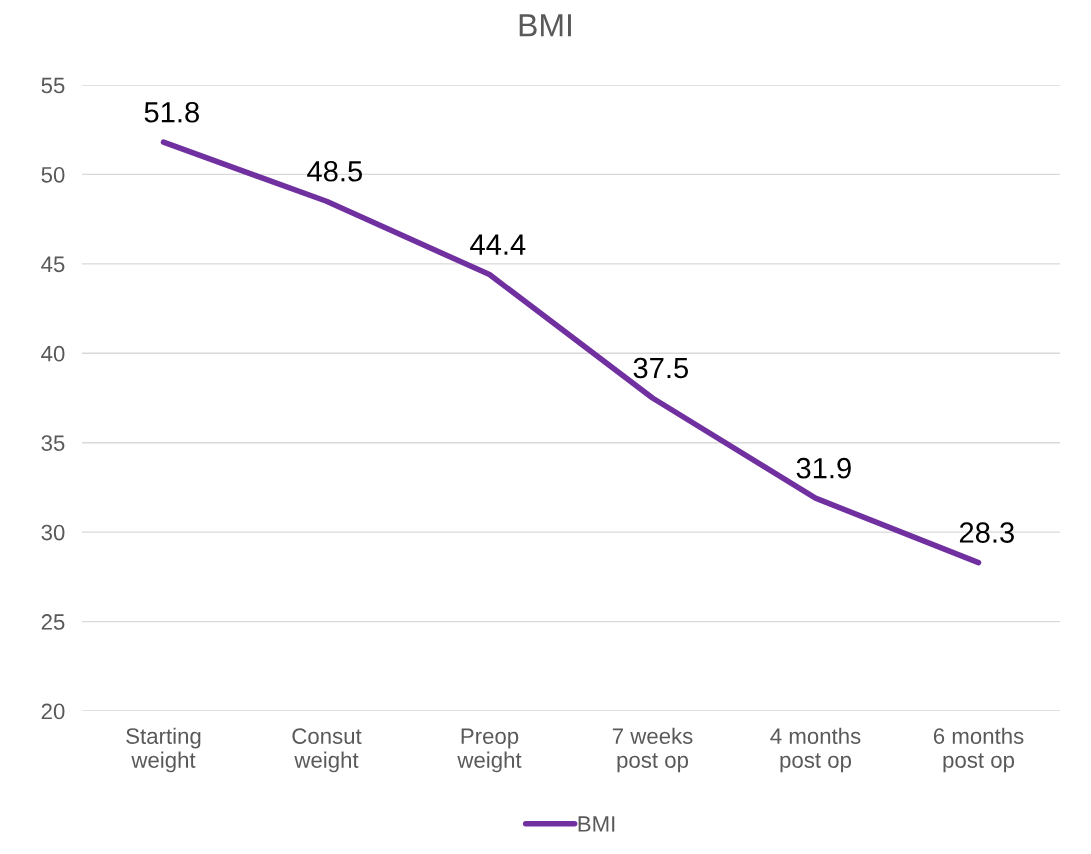 Image resolution: width=1091 pixels, height=854 pixels. What do you see at coordinates (596, 824) in the screenshot?
I see `legend-label: BMI` at bounding box center [596, 824].